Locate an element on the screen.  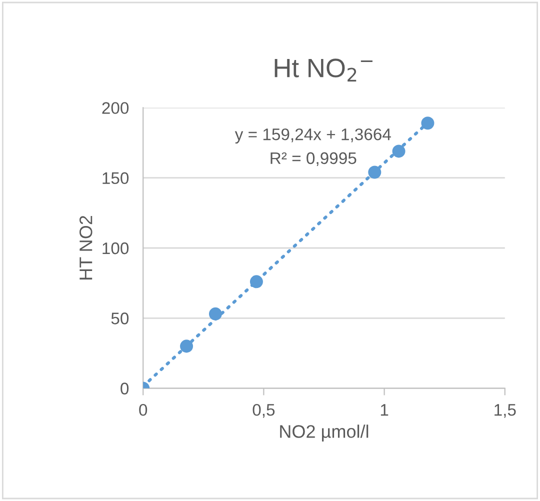
y-tick-label: 150 is located at coordinates (115, 178).